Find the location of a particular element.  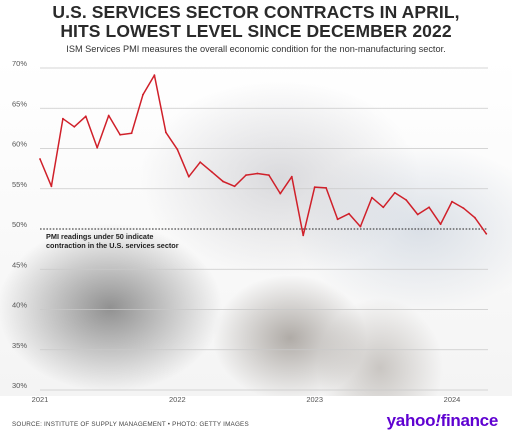

y-tick-label: 55% is located at coordinates (19, 184).